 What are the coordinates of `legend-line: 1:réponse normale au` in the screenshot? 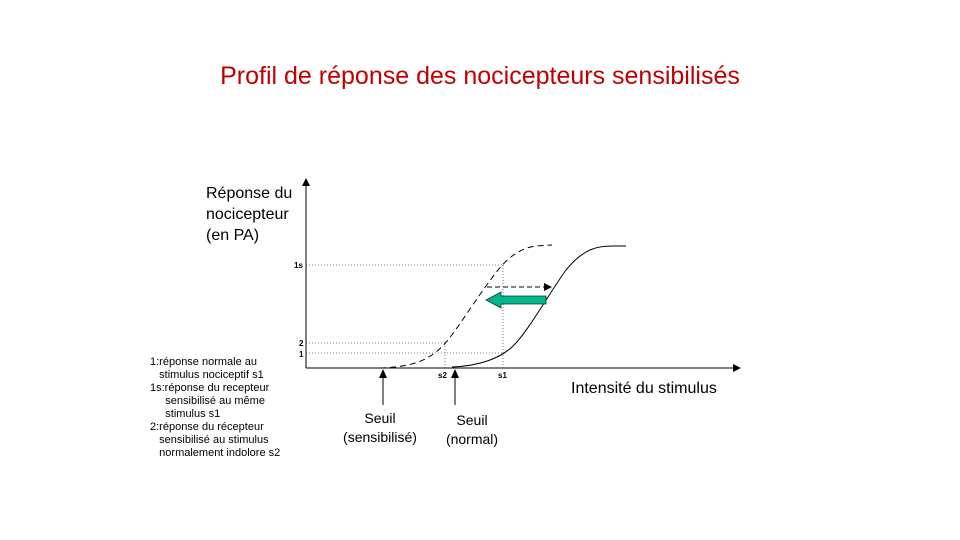 It's located at (204, 362).